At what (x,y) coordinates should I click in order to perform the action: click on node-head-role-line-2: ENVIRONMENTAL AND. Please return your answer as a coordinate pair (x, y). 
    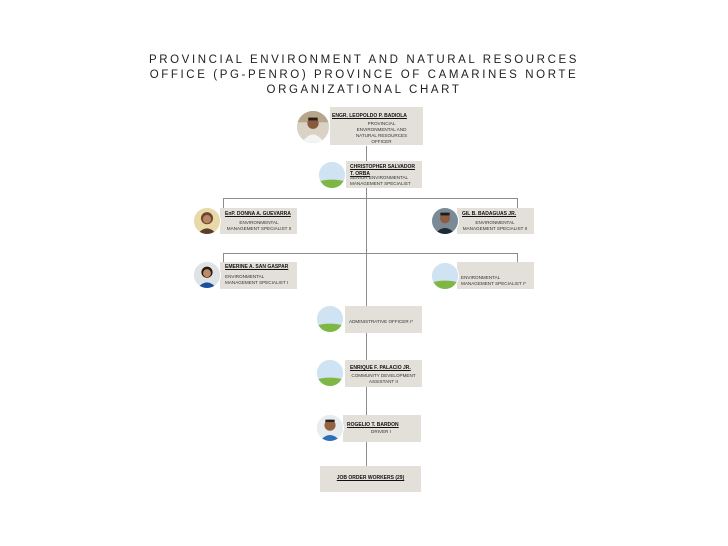
    Looking at the image, I should click on (381, 129).